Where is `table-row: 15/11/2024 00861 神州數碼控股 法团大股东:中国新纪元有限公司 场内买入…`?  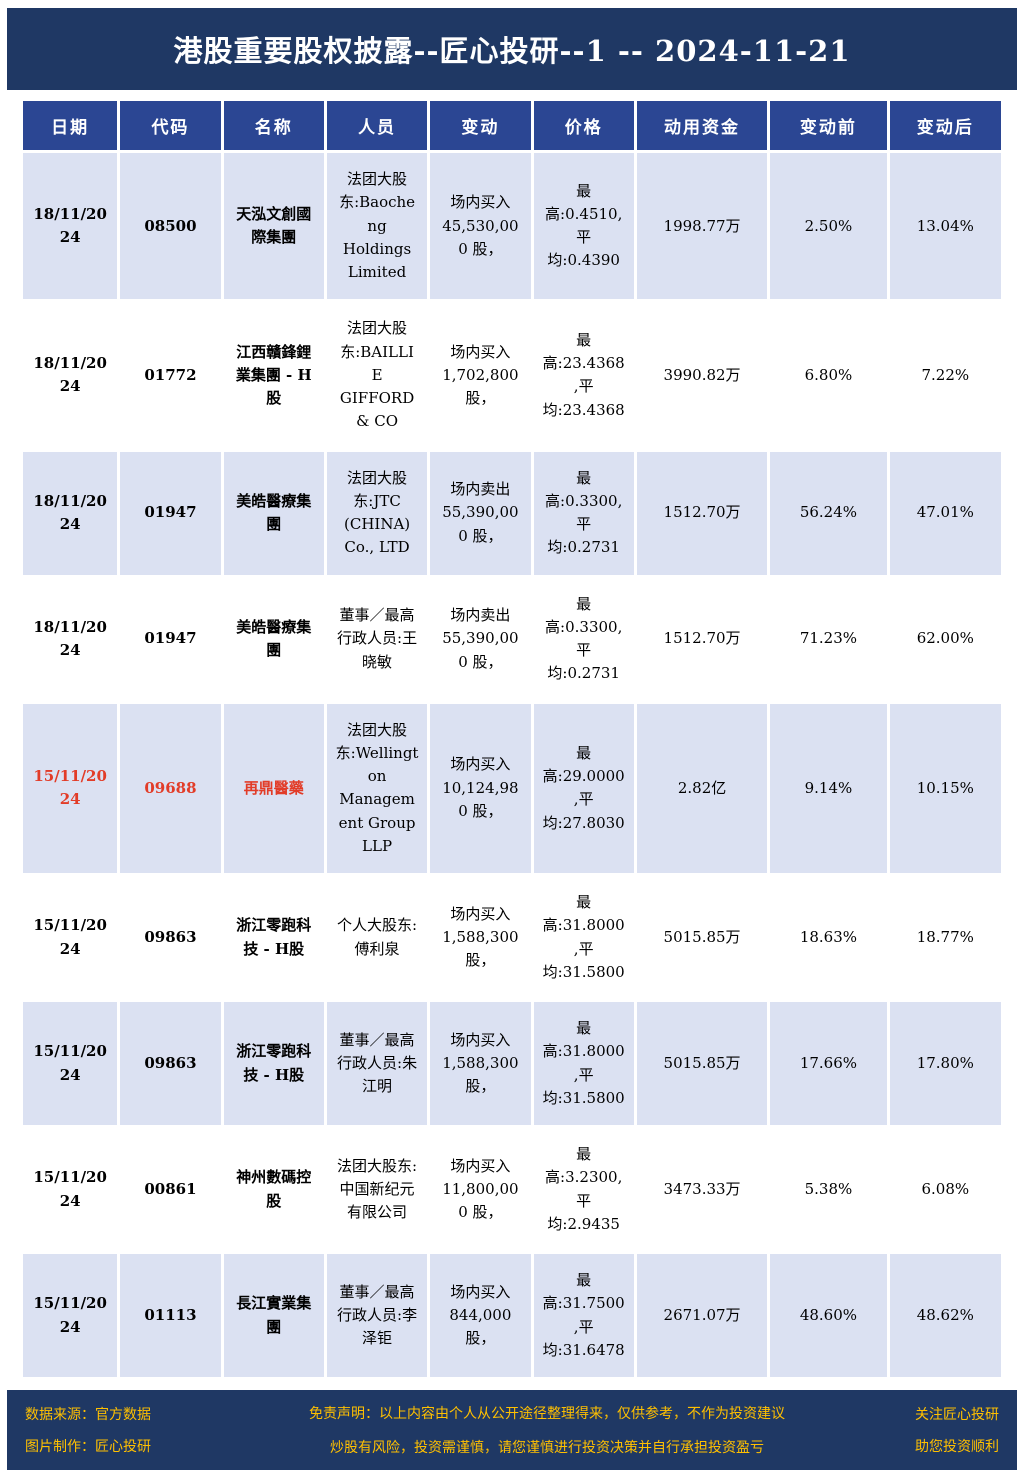 table-row: 15/11/2024 00861 神州數碼控股 法团大股东:中国新纪元有限公司 场内买入… is located at coordinates (512, 1189).